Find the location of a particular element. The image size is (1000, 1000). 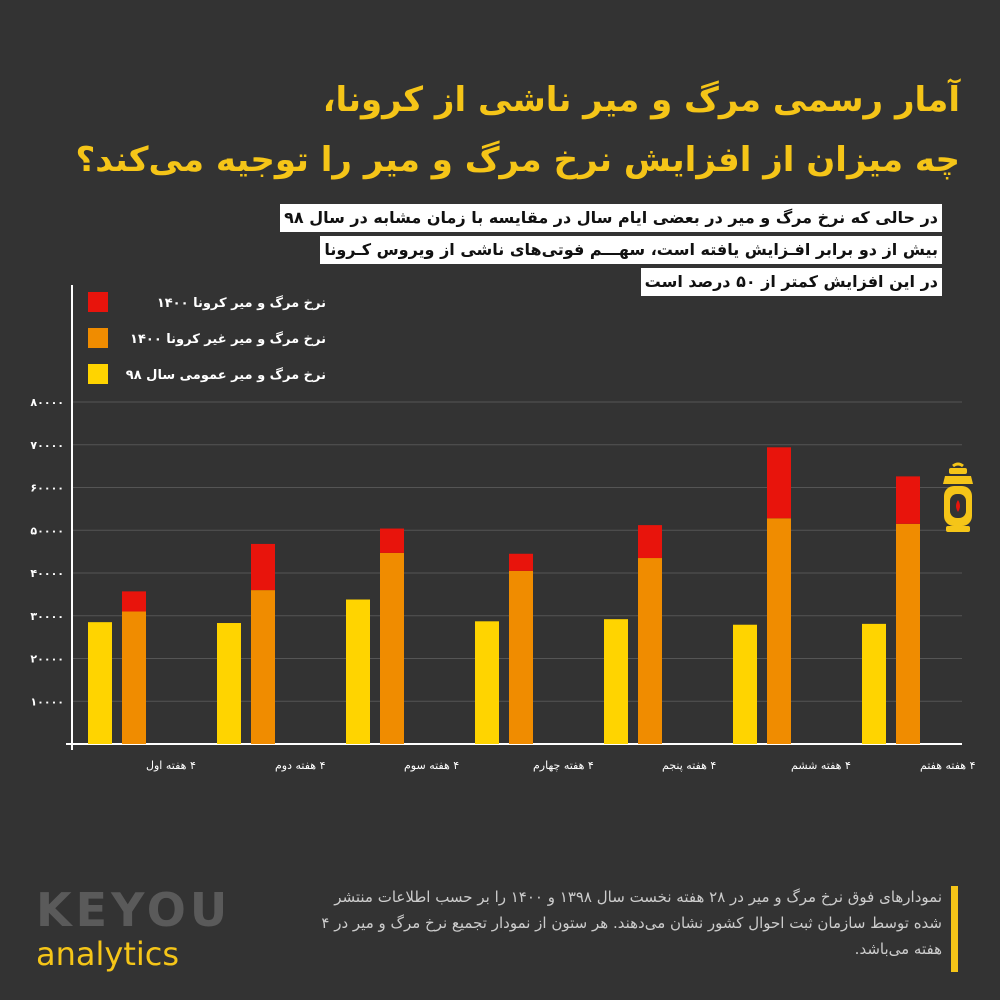

legend-non-corona-1400-swatch is located at coordinates (98, 338).